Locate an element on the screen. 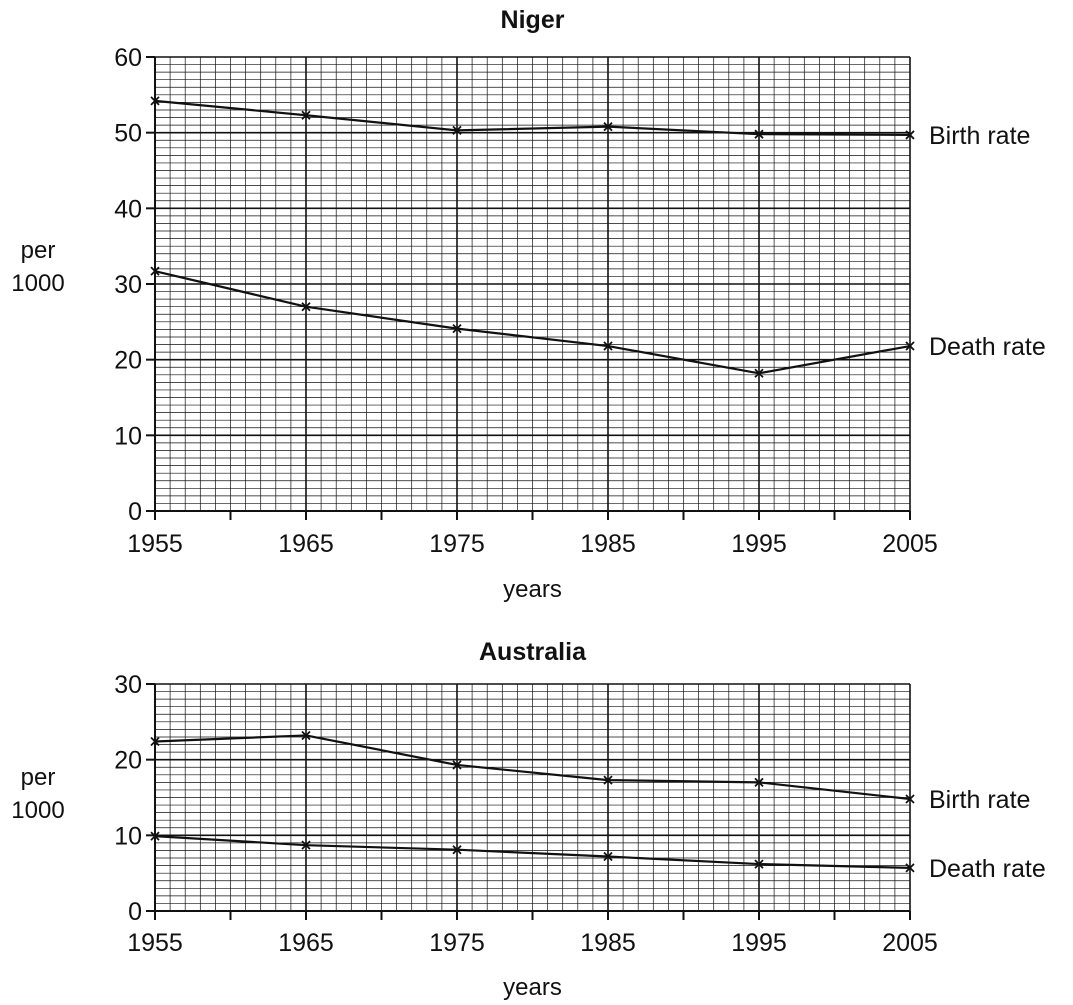  y-tick-label: 60 is located at coordinates (128, 58).